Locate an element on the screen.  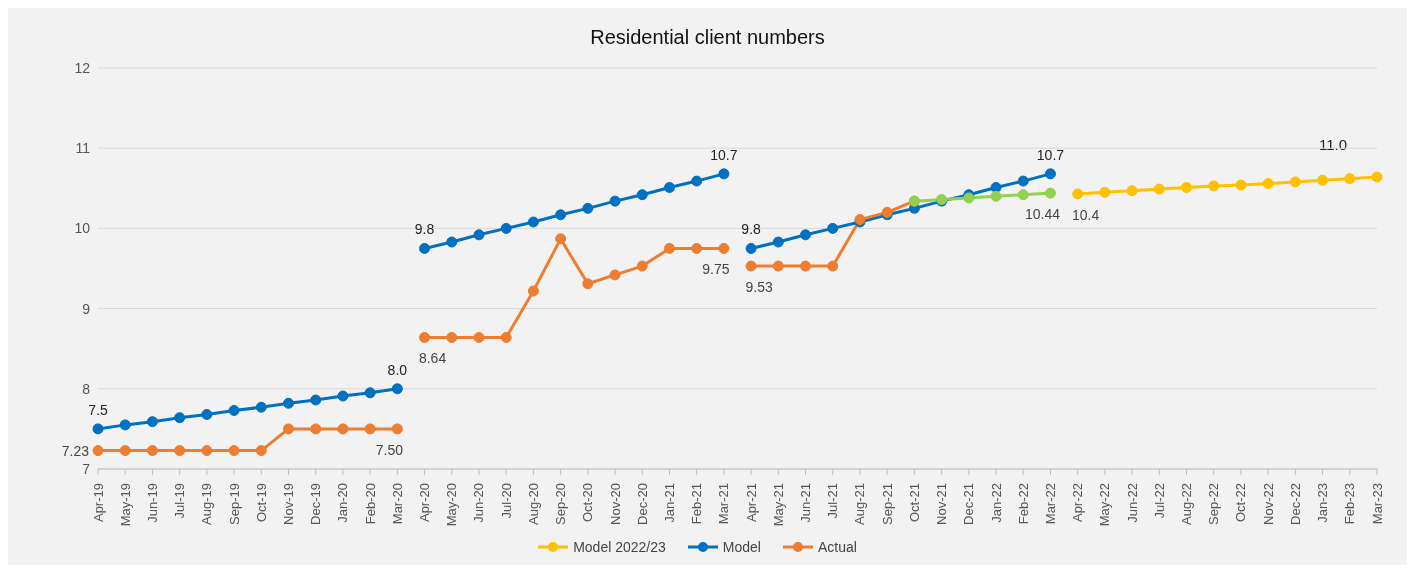
x-tick-label: Aug-20 is located at coordinates (533, 504).